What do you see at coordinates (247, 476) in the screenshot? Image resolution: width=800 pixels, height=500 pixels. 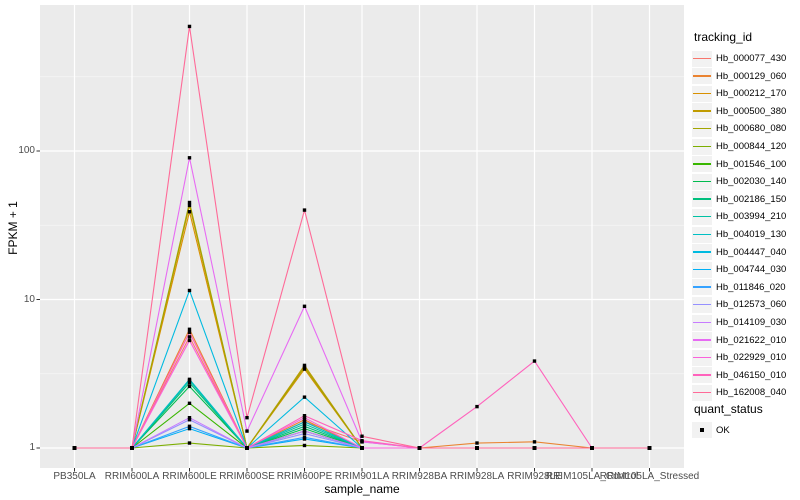 I see `x-tick-label: RRIM600SE` at bounding box center [247, 476].